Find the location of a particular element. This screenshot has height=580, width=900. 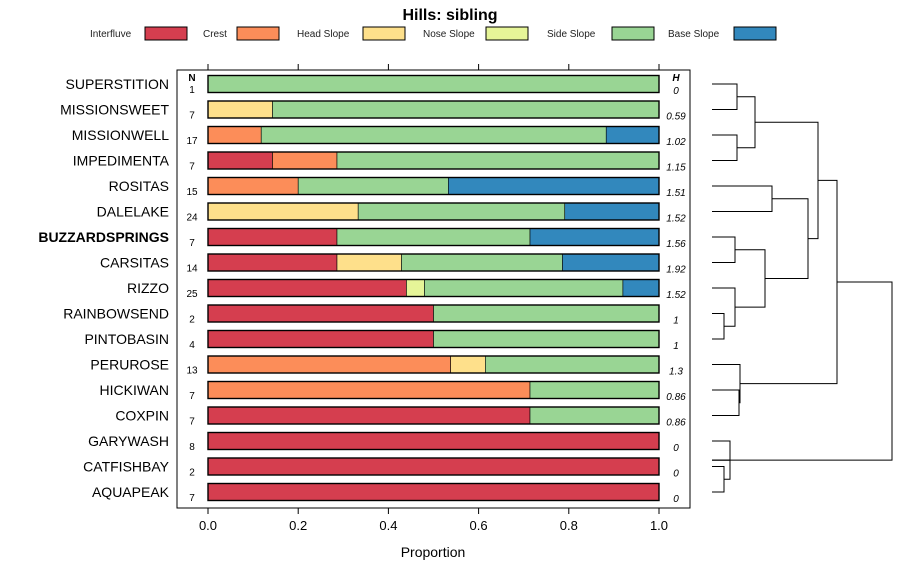

h-value: 0.59 is located at coordinates (676, 117).